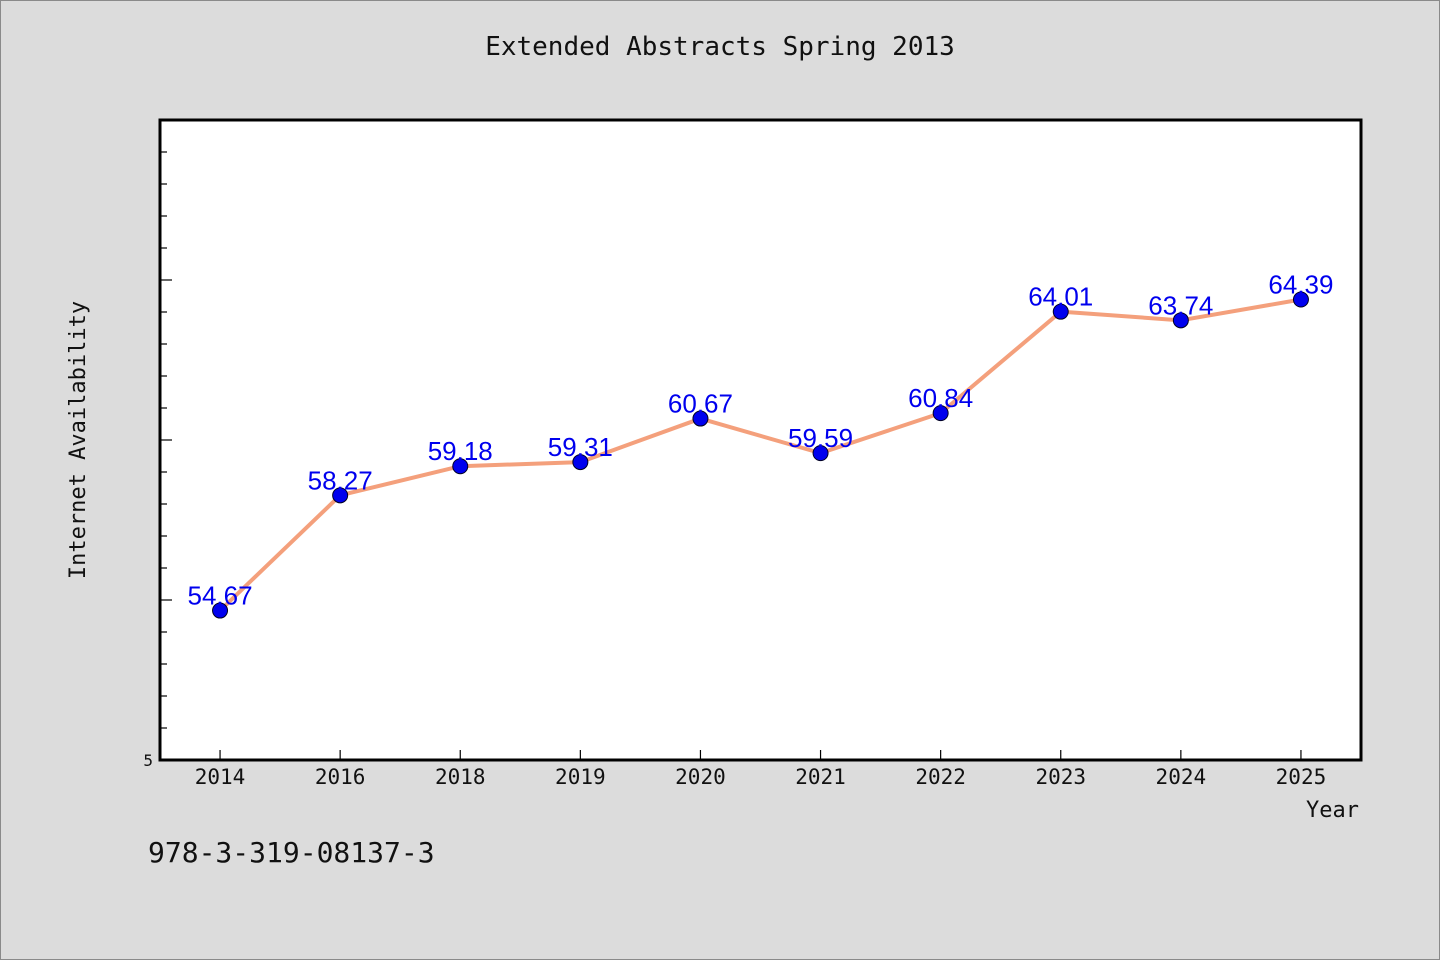  Describe the element at coordinates (220, 596) in the screenshot. I see `data-label: 54.67` at that location.